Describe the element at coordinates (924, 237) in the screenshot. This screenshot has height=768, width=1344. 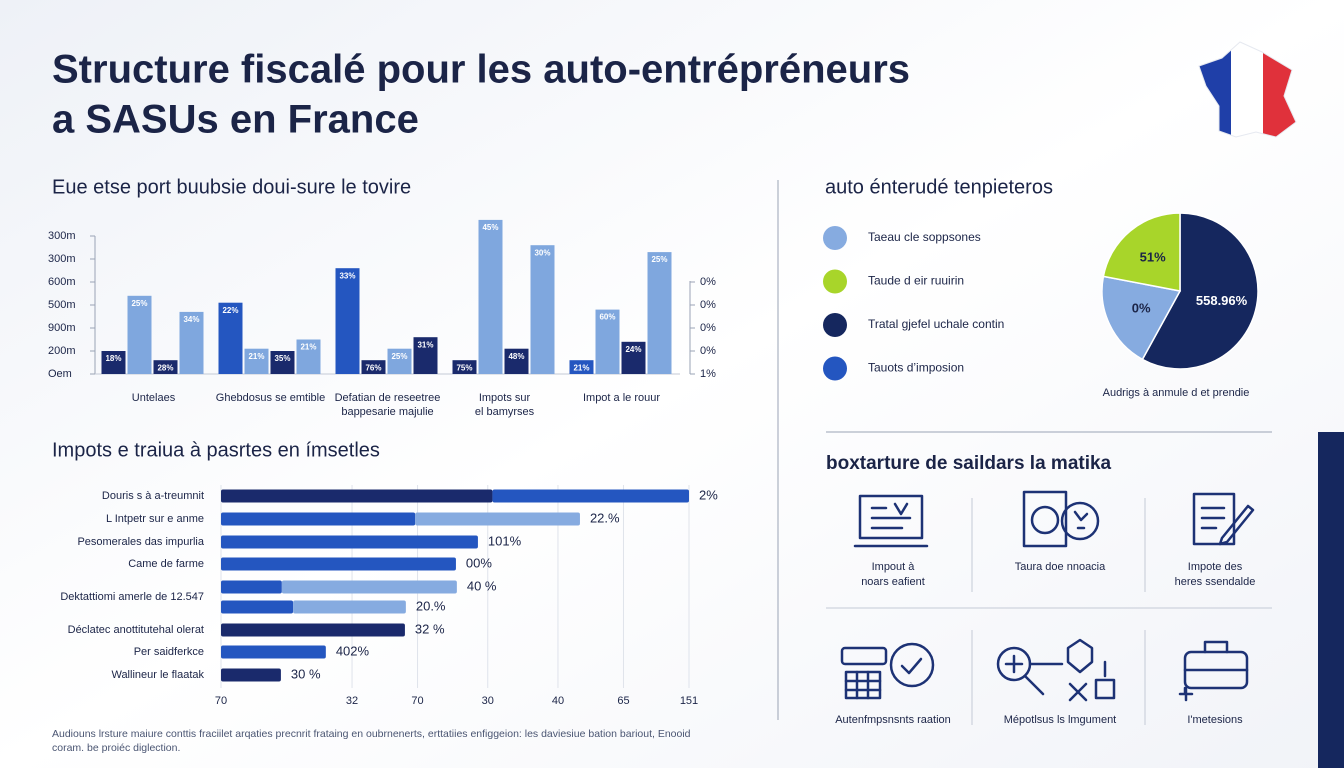
I see `legend-label: Taeau cle soppsones` at that location.